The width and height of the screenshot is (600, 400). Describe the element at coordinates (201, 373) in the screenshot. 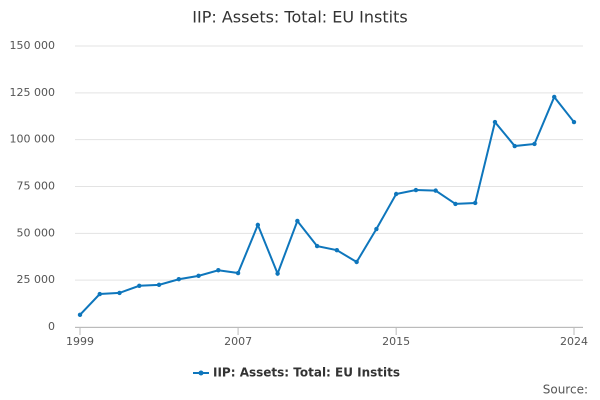

I see `legend-marker` at that location.